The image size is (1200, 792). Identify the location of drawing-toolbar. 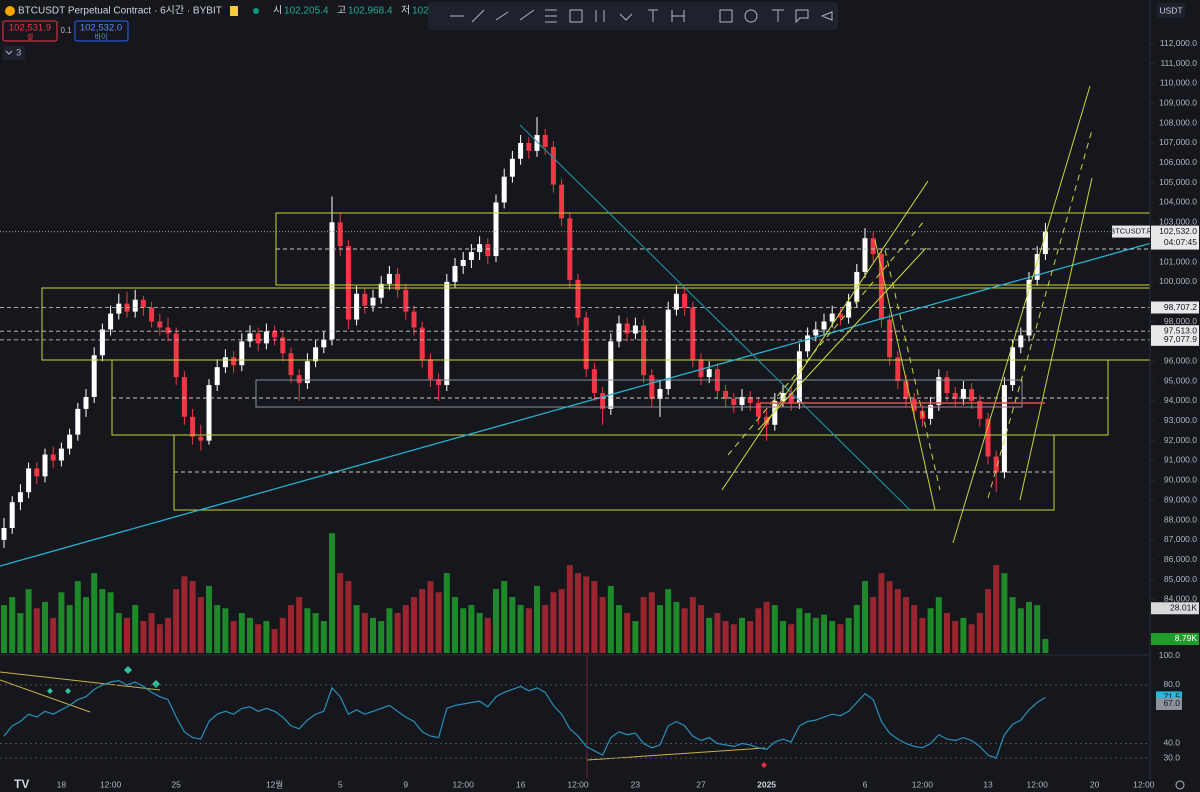
(633, 16).